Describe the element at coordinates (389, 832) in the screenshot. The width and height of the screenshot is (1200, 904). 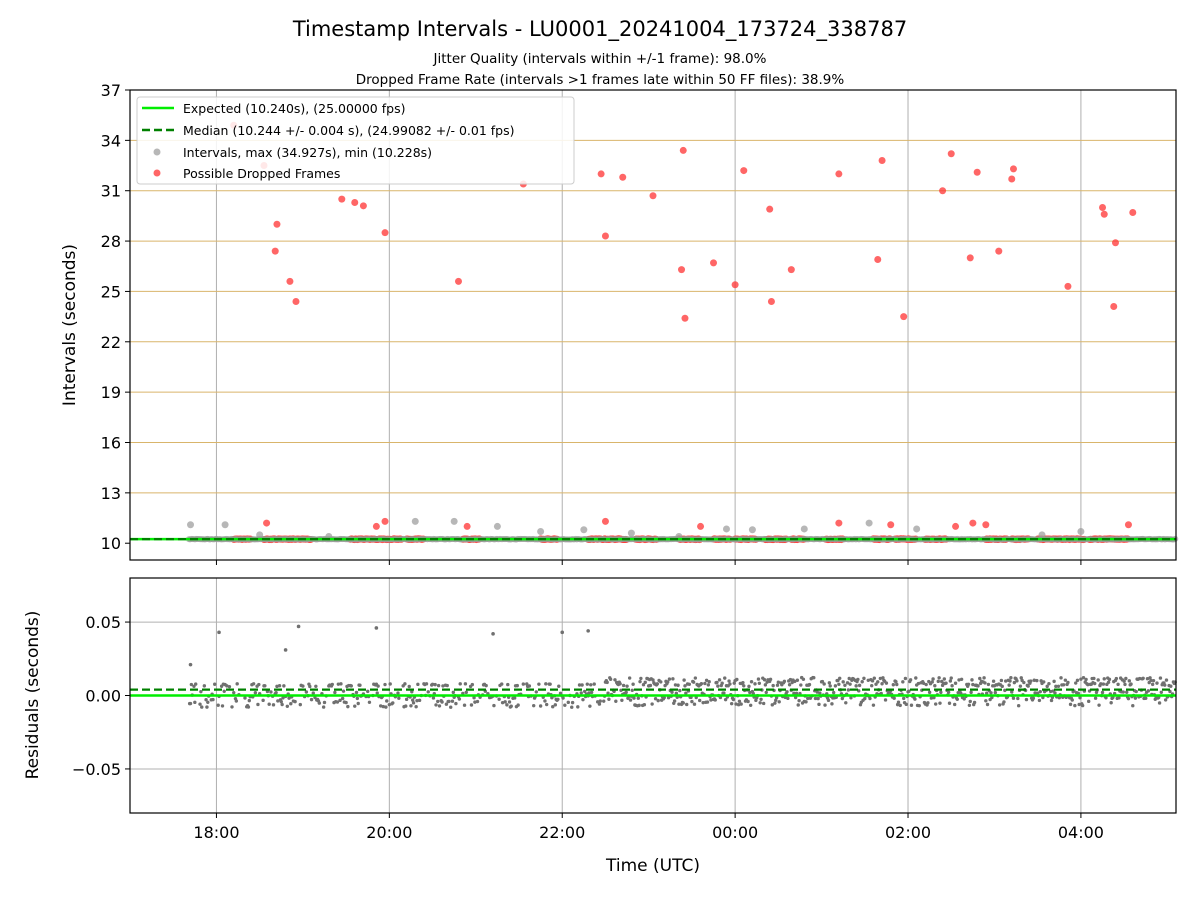
I see `x-tick-label: 20:00` at that location.